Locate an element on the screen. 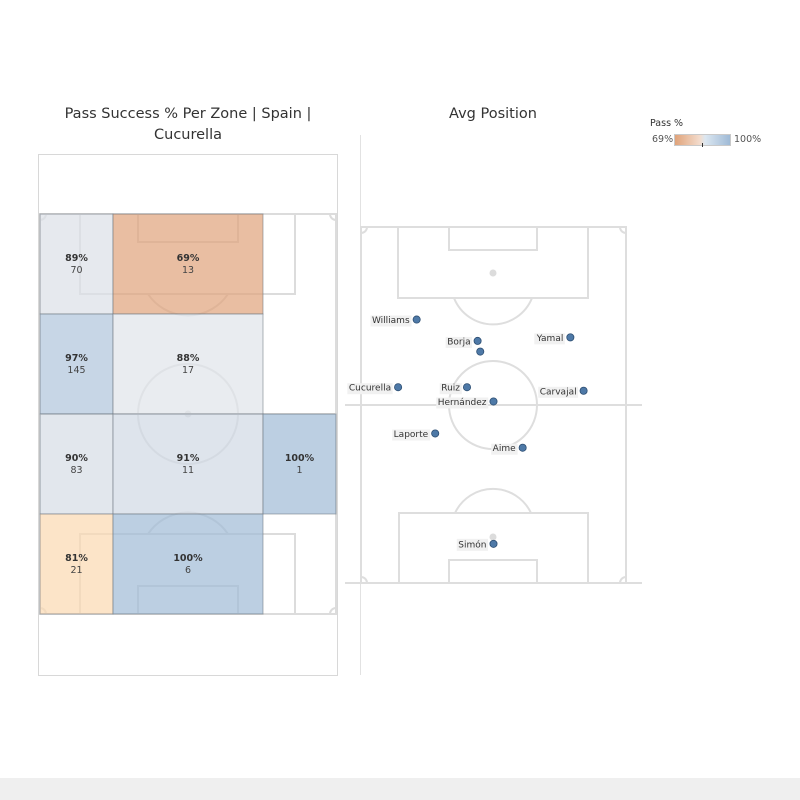 This screenshot has width=800, height=800. position-title: Avg Position is located at coordinates (493, 114).